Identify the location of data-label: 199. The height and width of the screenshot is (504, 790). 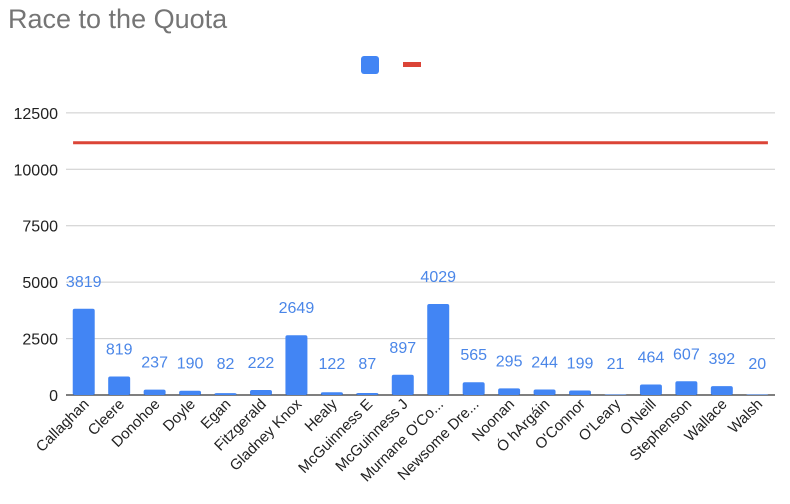
(580, 364).